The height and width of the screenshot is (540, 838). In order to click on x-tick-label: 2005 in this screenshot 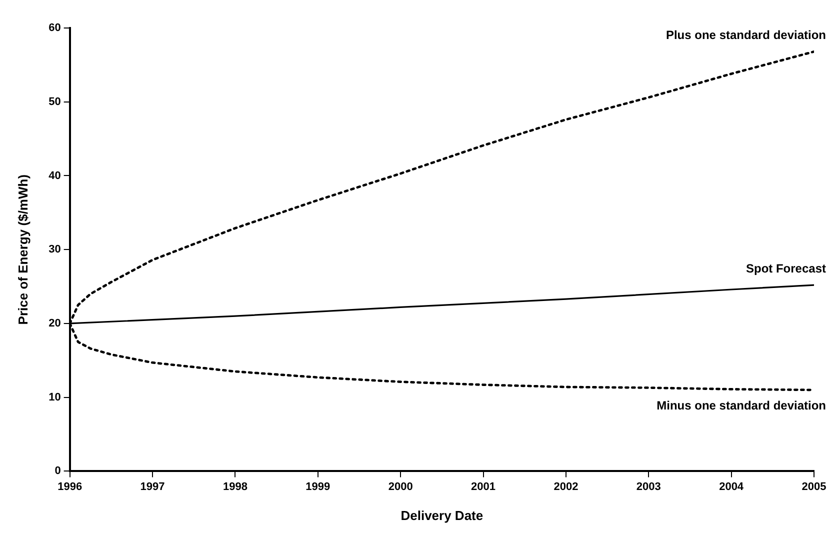, I will do `click(814, 486)`.